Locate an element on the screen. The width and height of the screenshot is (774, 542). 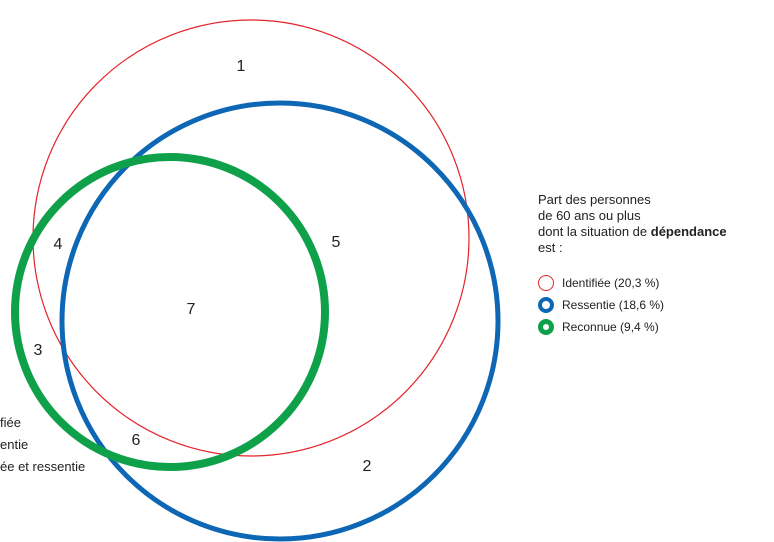
thin-ring-icon is located at coordinates (546, 283).